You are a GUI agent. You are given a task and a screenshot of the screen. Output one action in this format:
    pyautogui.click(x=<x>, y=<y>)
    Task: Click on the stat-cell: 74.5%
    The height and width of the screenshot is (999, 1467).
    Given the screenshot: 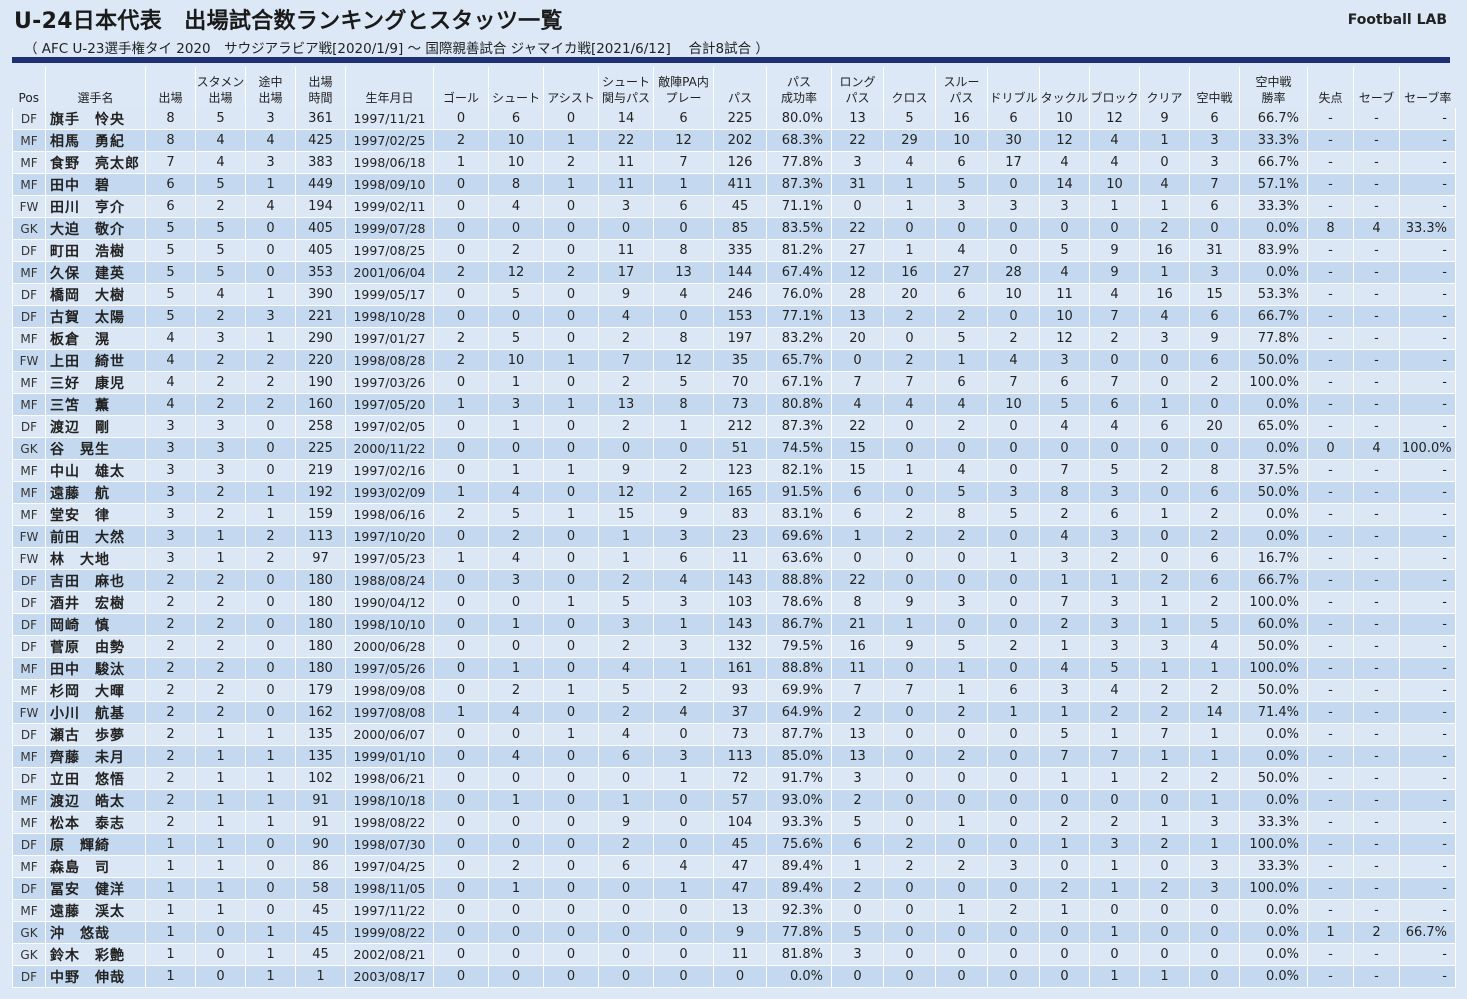 What is the action you would take?
    pyautogui.click(x=799, y=448)
    